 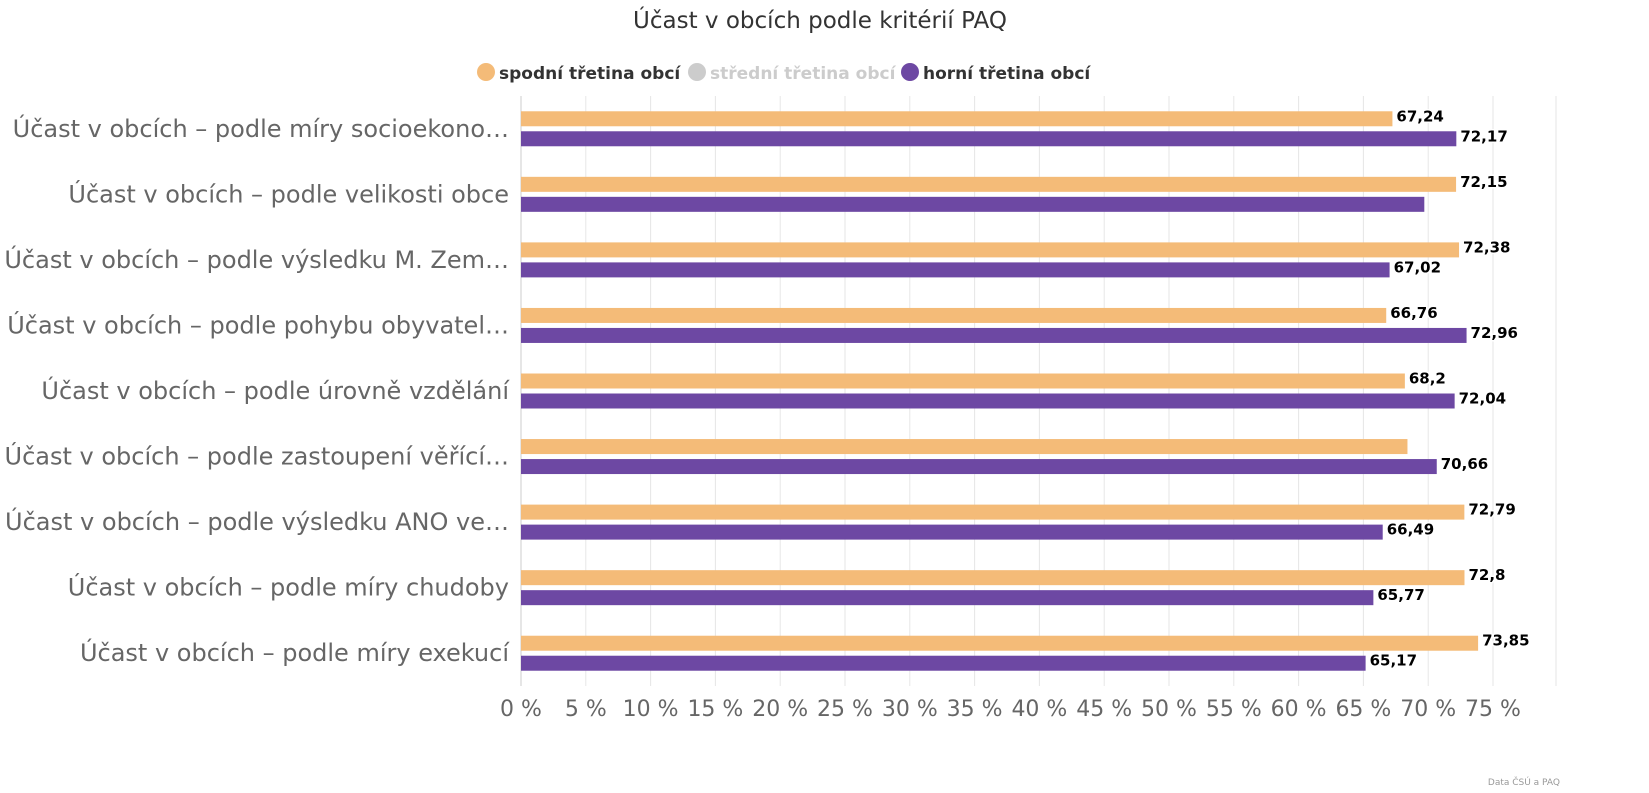 I want to click on data-label: 73,85, so click(x=1505, y=641).